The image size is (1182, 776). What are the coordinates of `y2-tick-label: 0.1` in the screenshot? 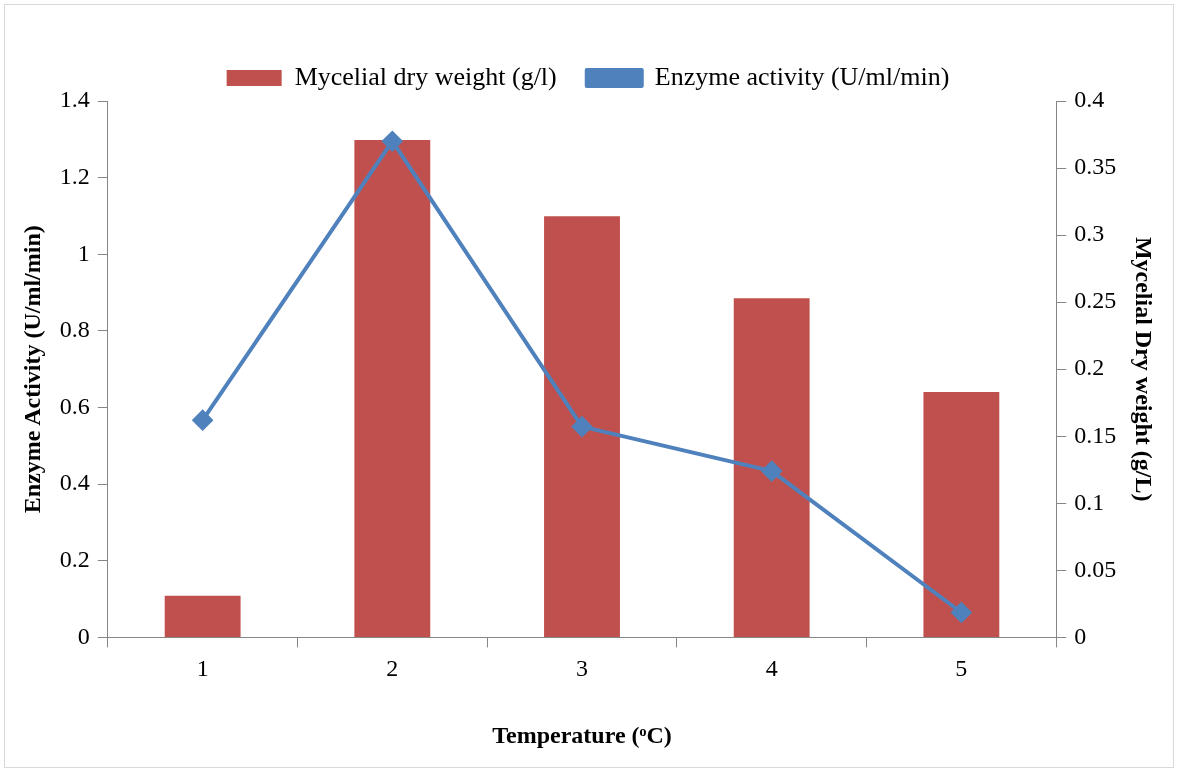 It's located at (1089, 501).